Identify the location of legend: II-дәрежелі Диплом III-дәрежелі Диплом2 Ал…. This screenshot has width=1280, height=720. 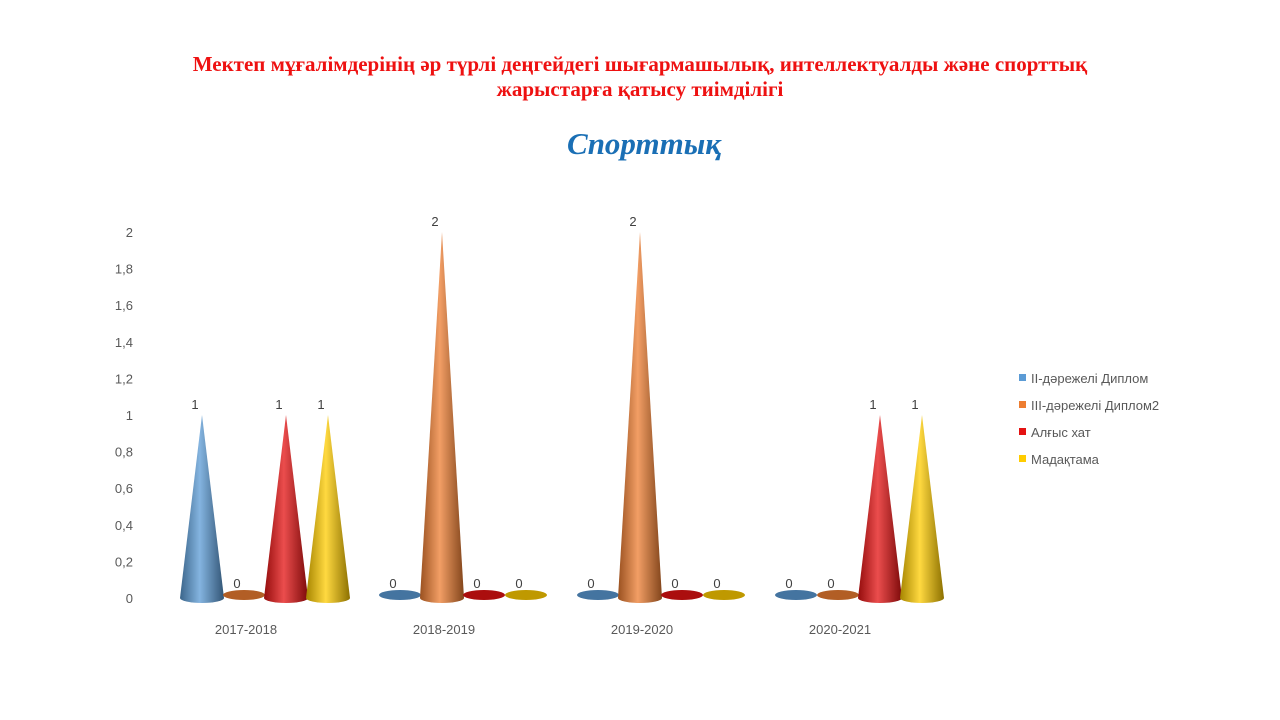
(1089, 419).